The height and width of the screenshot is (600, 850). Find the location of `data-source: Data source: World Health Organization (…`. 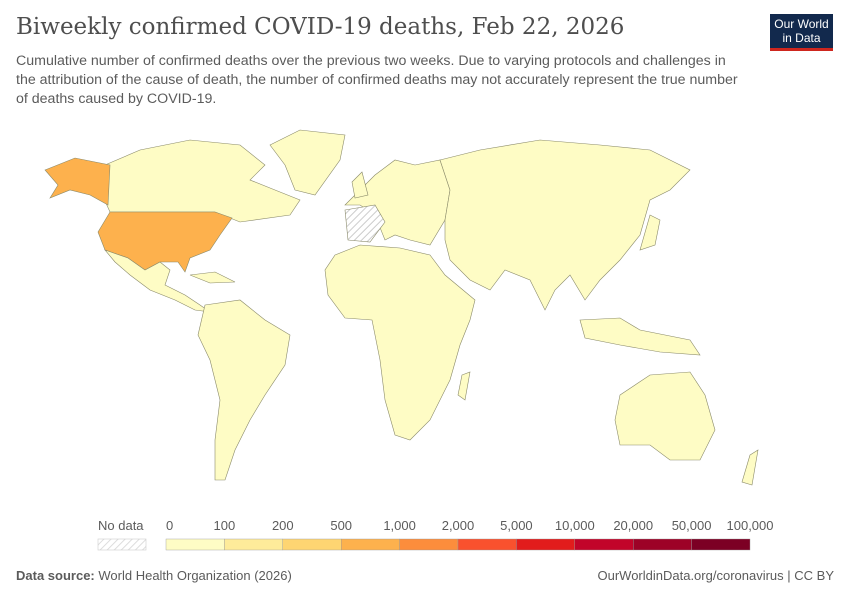

data-source: Data source: World Health Organization (… is located at coordinates (154, 575).